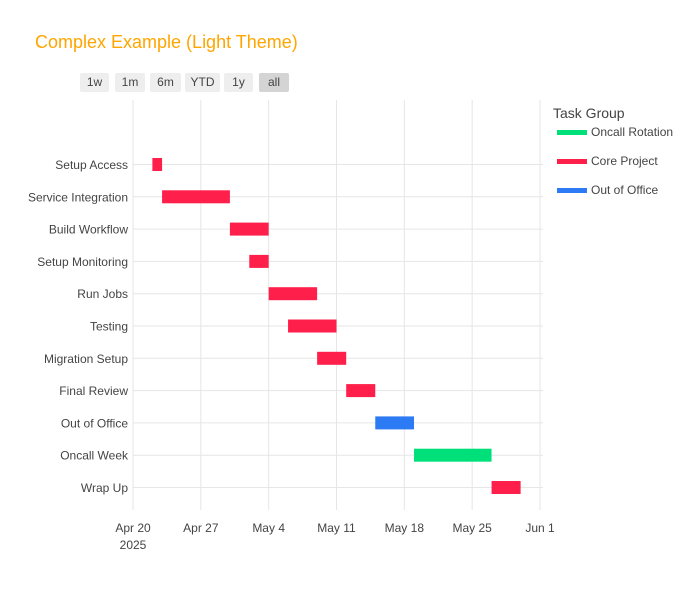 The height and width of the screenshot is (600, 700). I want to click on legend-item-core-project: Core Project, so click(605, 167).